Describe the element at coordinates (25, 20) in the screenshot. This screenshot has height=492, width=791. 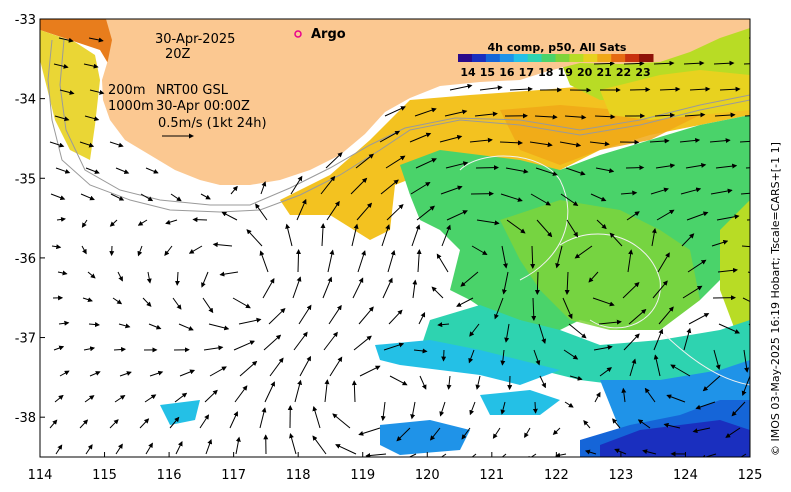
I see `y-tick-label: -33` at that location.